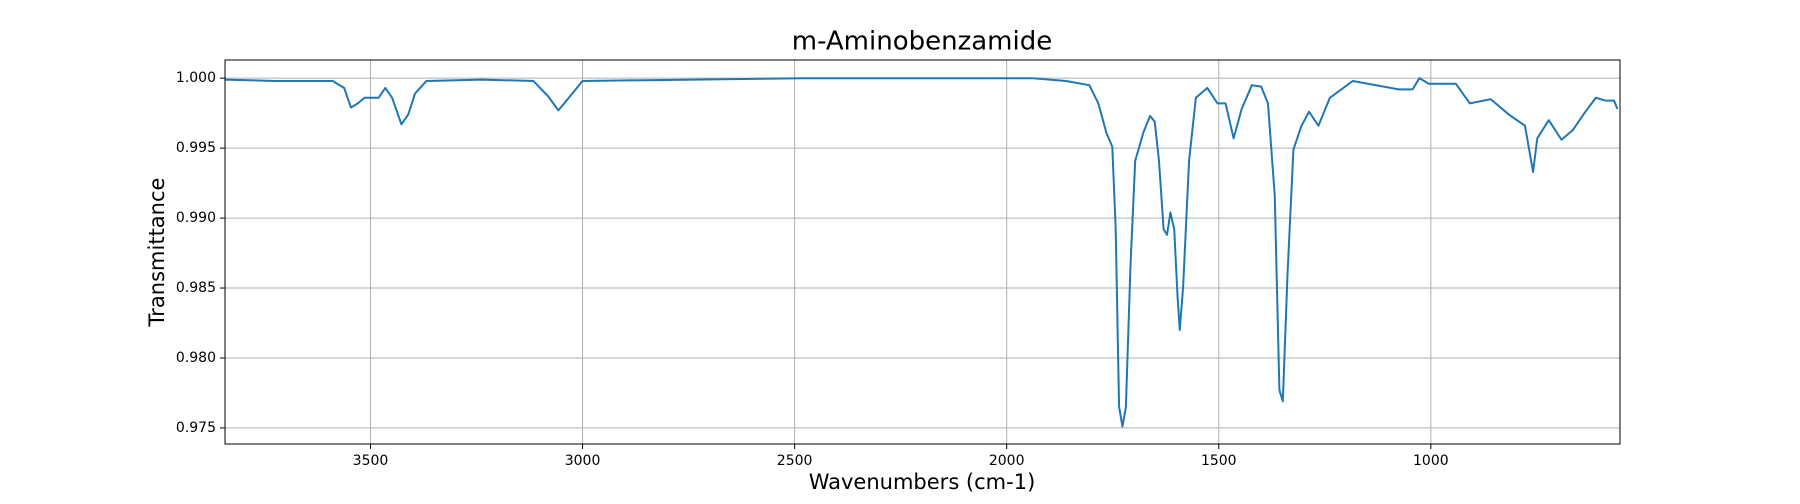 The height and width of the screenshot is (504, 1800). What do you see at coordinates (922, 482) in the screenshot?
I see `x-axis-label: Wavenumbers (cm-1)` at bounding box center [922, 482].